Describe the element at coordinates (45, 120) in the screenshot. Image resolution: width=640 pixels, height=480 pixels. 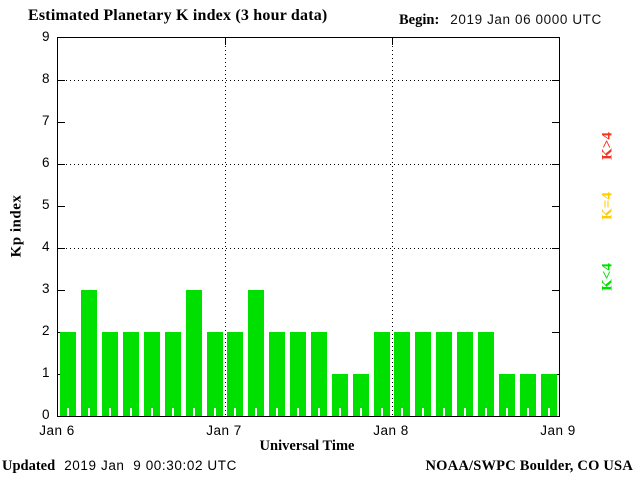
I see `y-tick-label-7: 7` at that location.